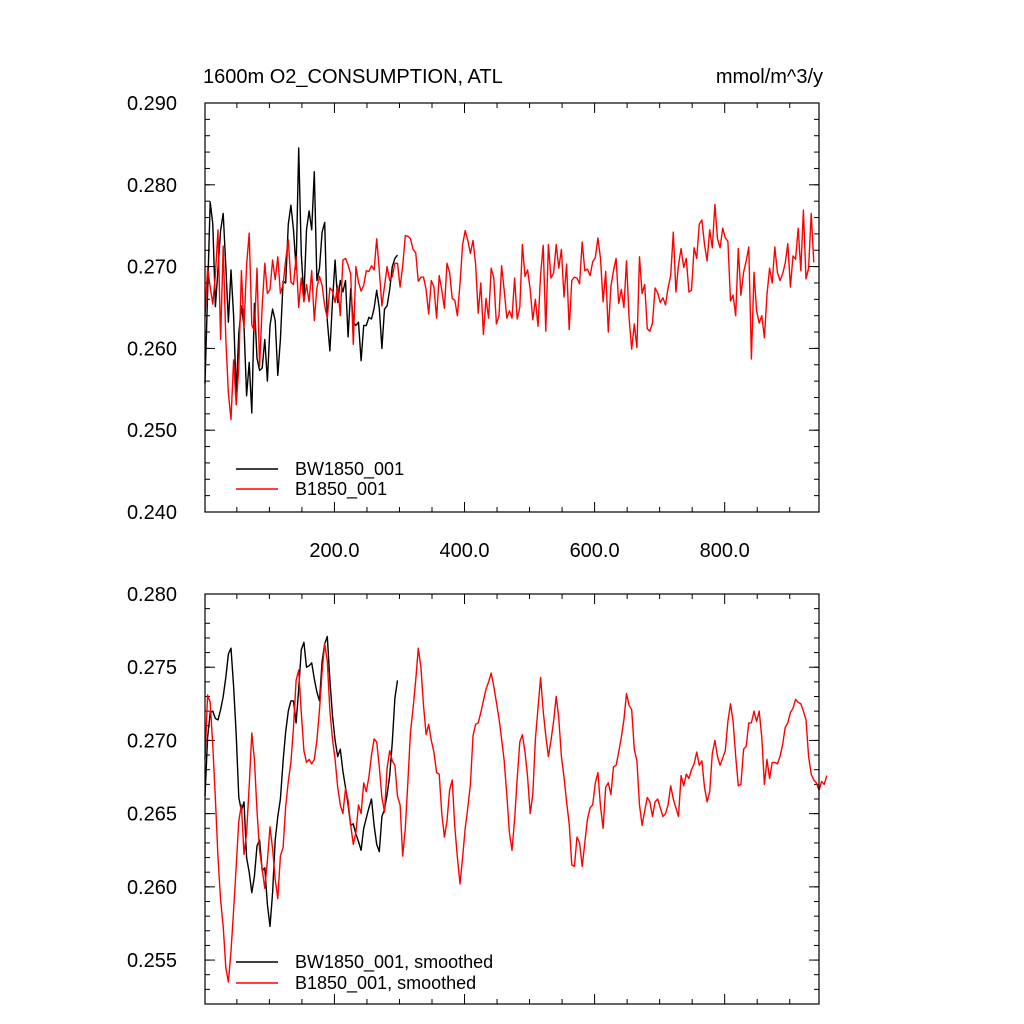 The width and height of the screenshot is (1024, 1024). What do you see at coordinates (464, 551) in the screenshot?
I see `top-x-tick-label: 400.0` at bounding box center [464, 551].